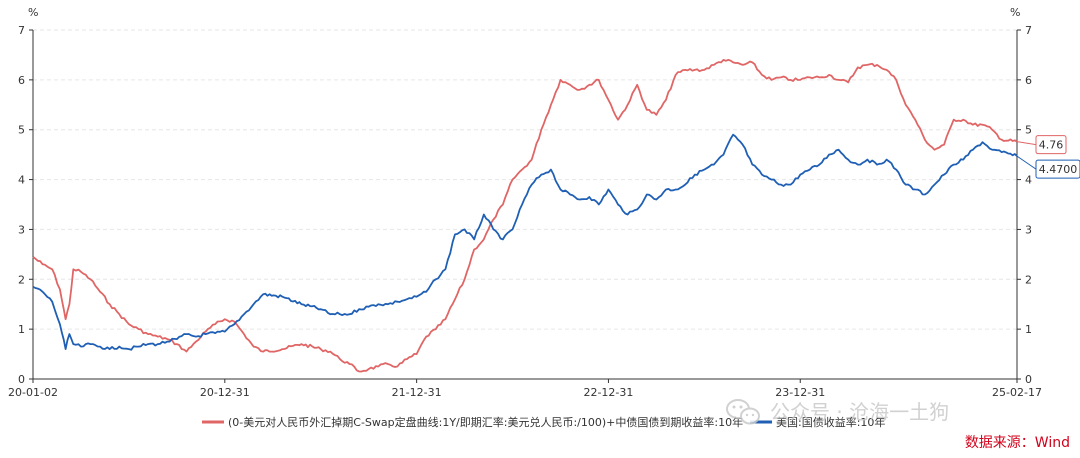  Describe the element at coordinates (1017, 392) in the screenshot. I see `x-tick-label-5: 25-02-17` at that location.